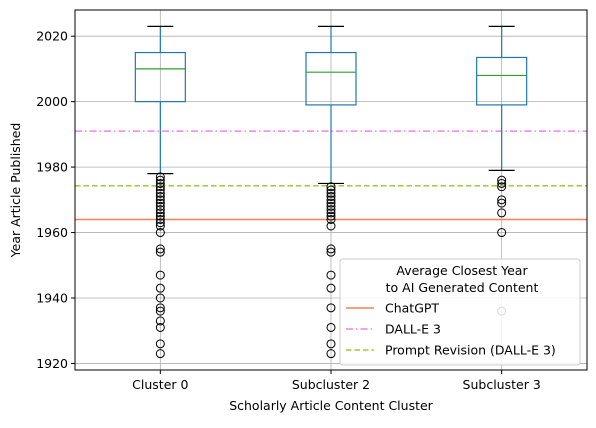 The height and width of the screenshot is (428, 596). Describe the element at coordinates (52, 298) in the screenshot. I see `y-tick-label: 1940` at that location.